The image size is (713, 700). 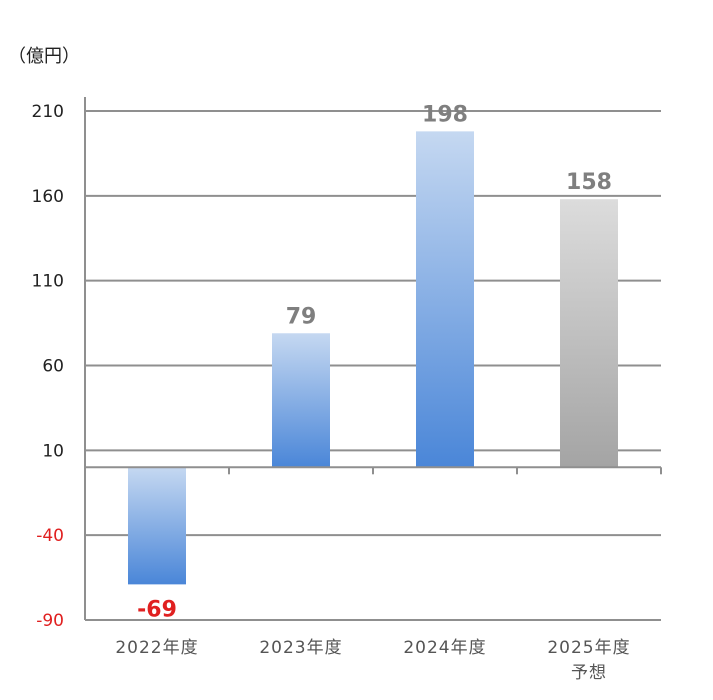 I want to click on data-label: 158, so click(x=589, y=182).